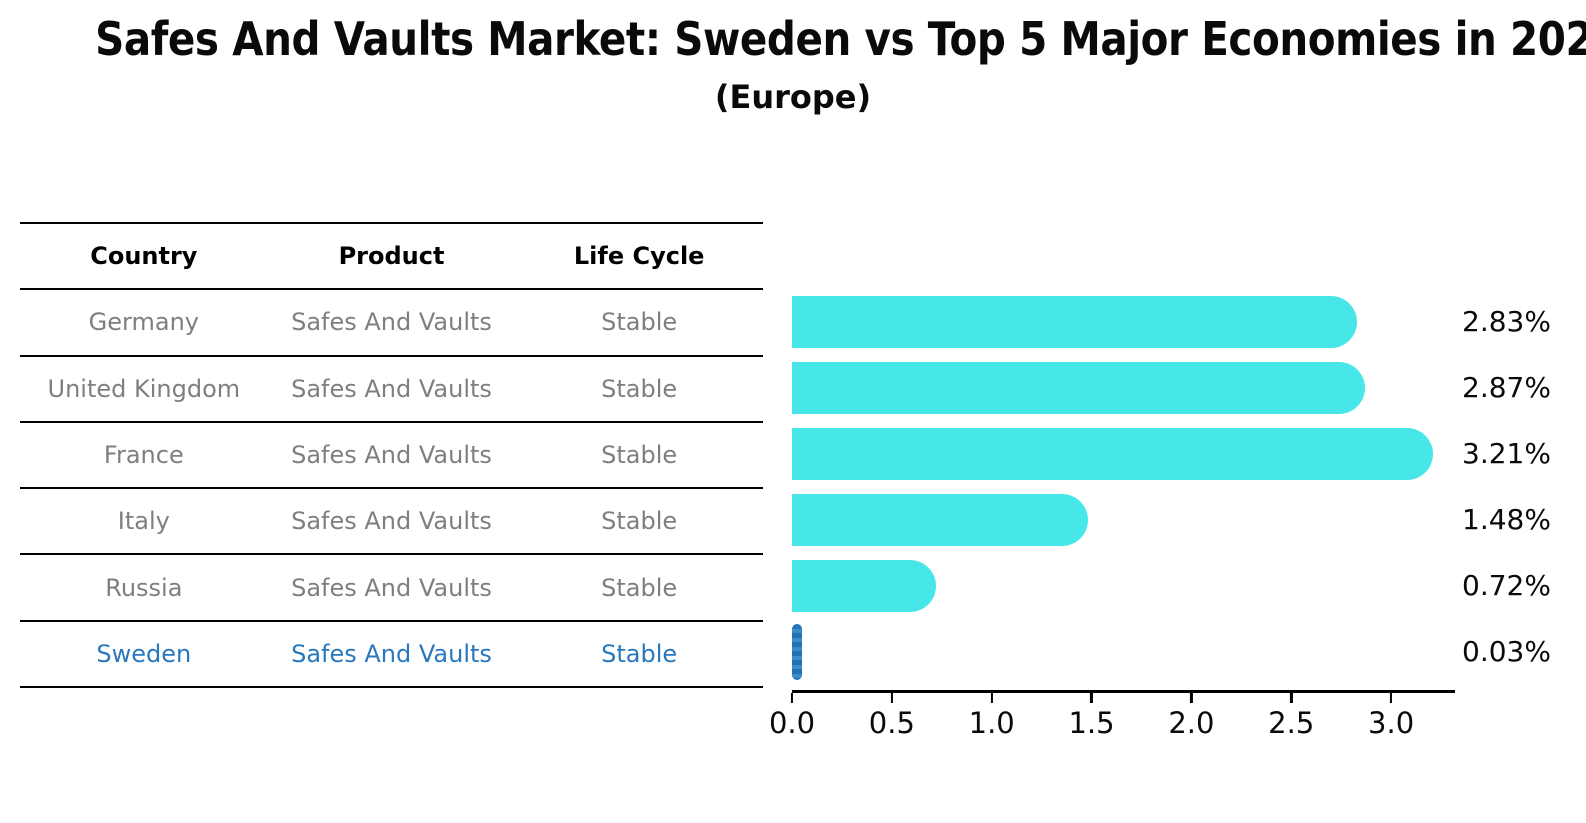 This screenshot has height=823, width=1586. Describe the element at coordinates (1091, 723) in the screenshot. I see `tick-label: 1.5` at that location.